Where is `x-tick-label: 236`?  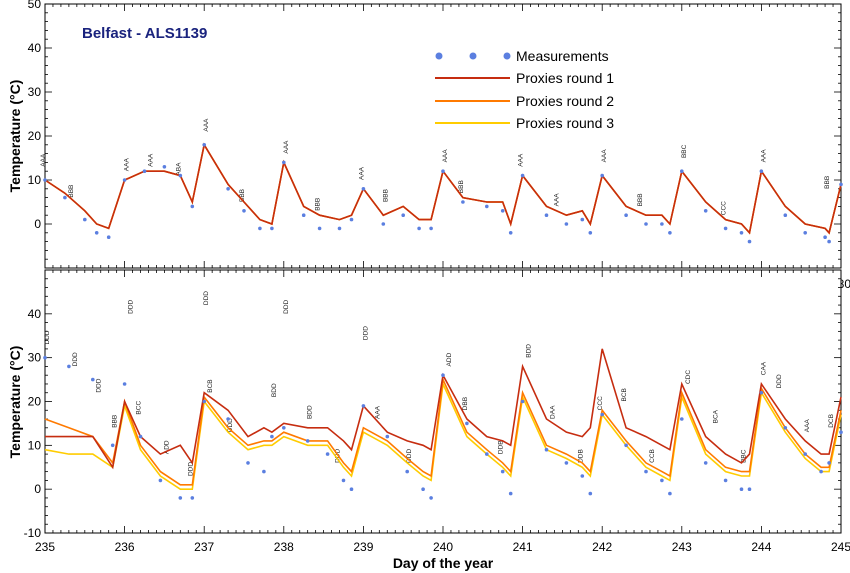 x-tick-label: 236 is located at coordinates (125, 547).